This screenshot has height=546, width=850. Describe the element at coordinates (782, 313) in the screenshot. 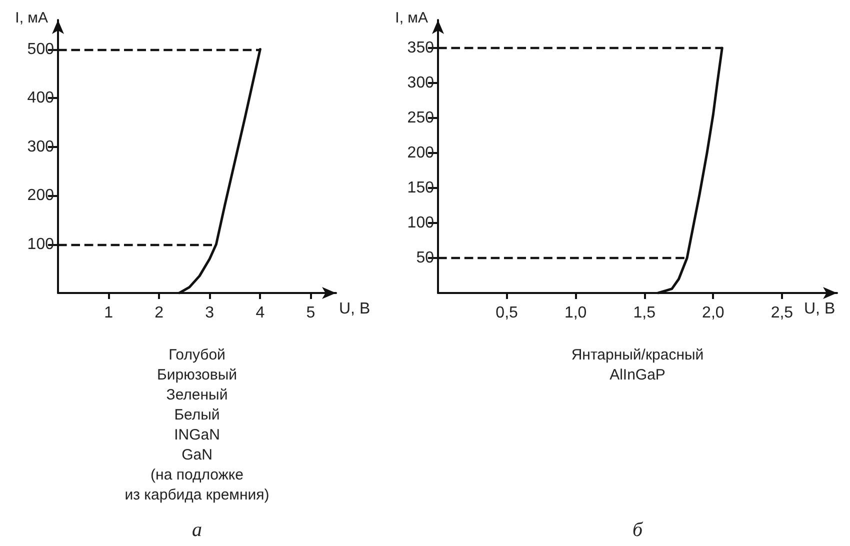

I see `x-tick-label: 2,5` at that location.